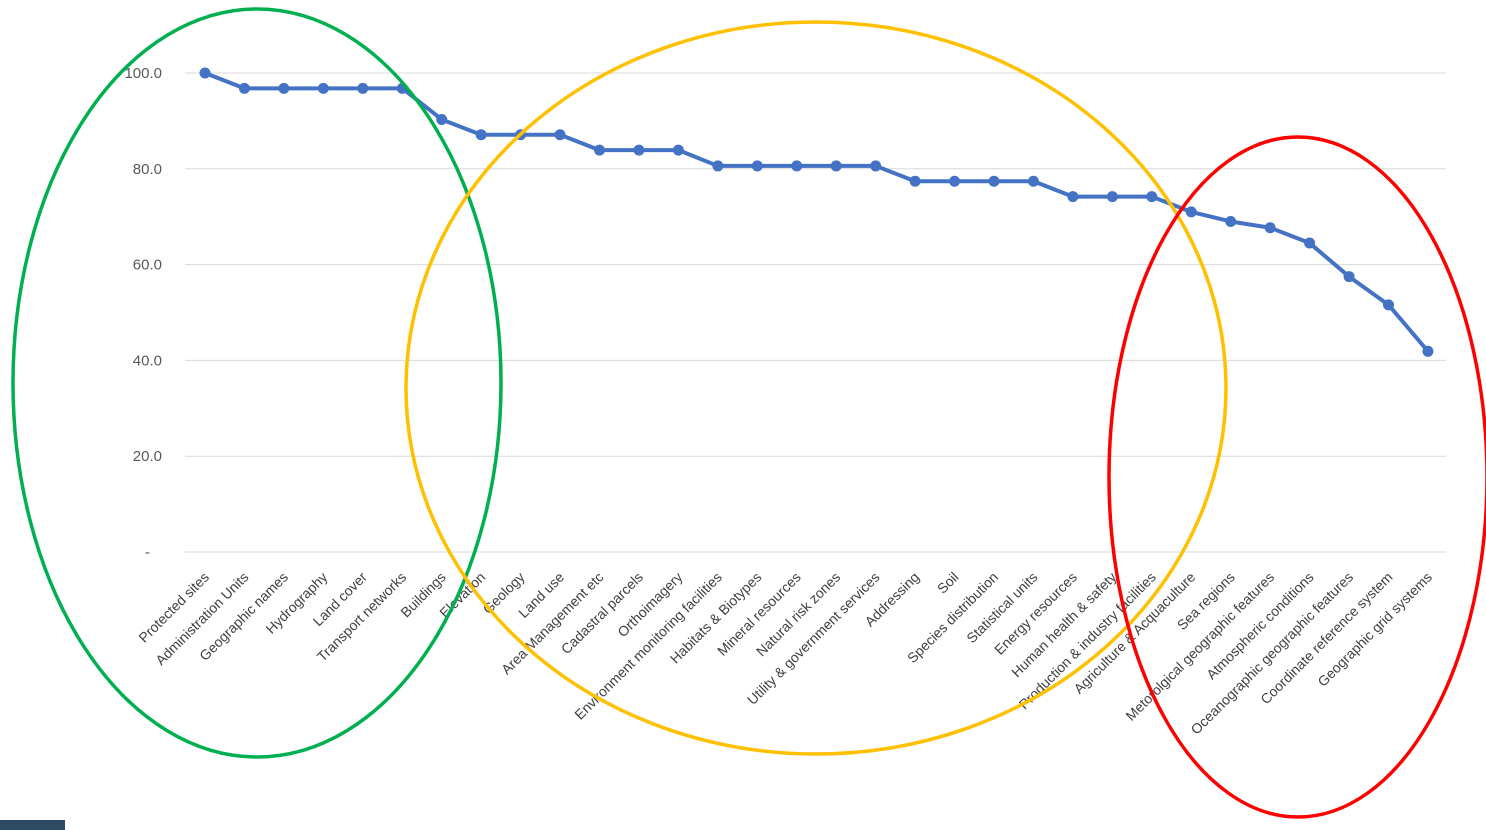 This screenshot has width=1486, height=830. Describe the element at coordinates (32, 825) in the screenshot. I see `corner-block` at that location.